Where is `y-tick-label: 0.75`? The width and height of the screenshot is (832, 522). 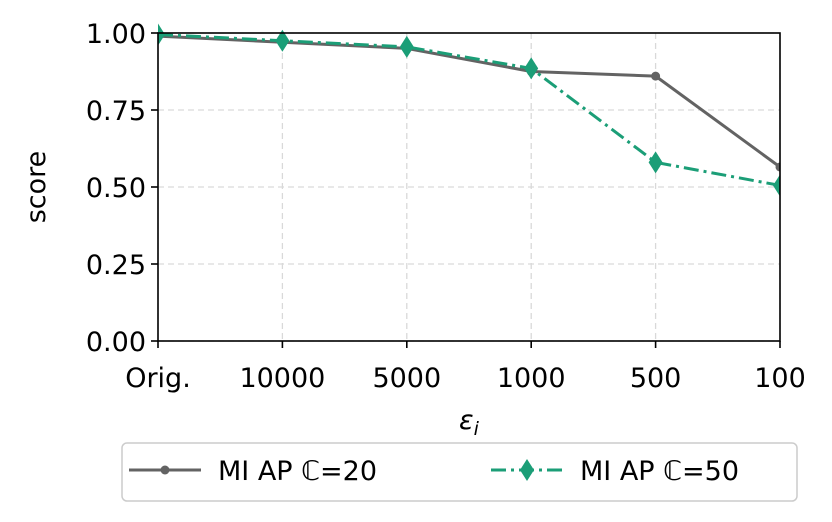
y-tick-label: 0.75 is located at coordinates (116, 111).